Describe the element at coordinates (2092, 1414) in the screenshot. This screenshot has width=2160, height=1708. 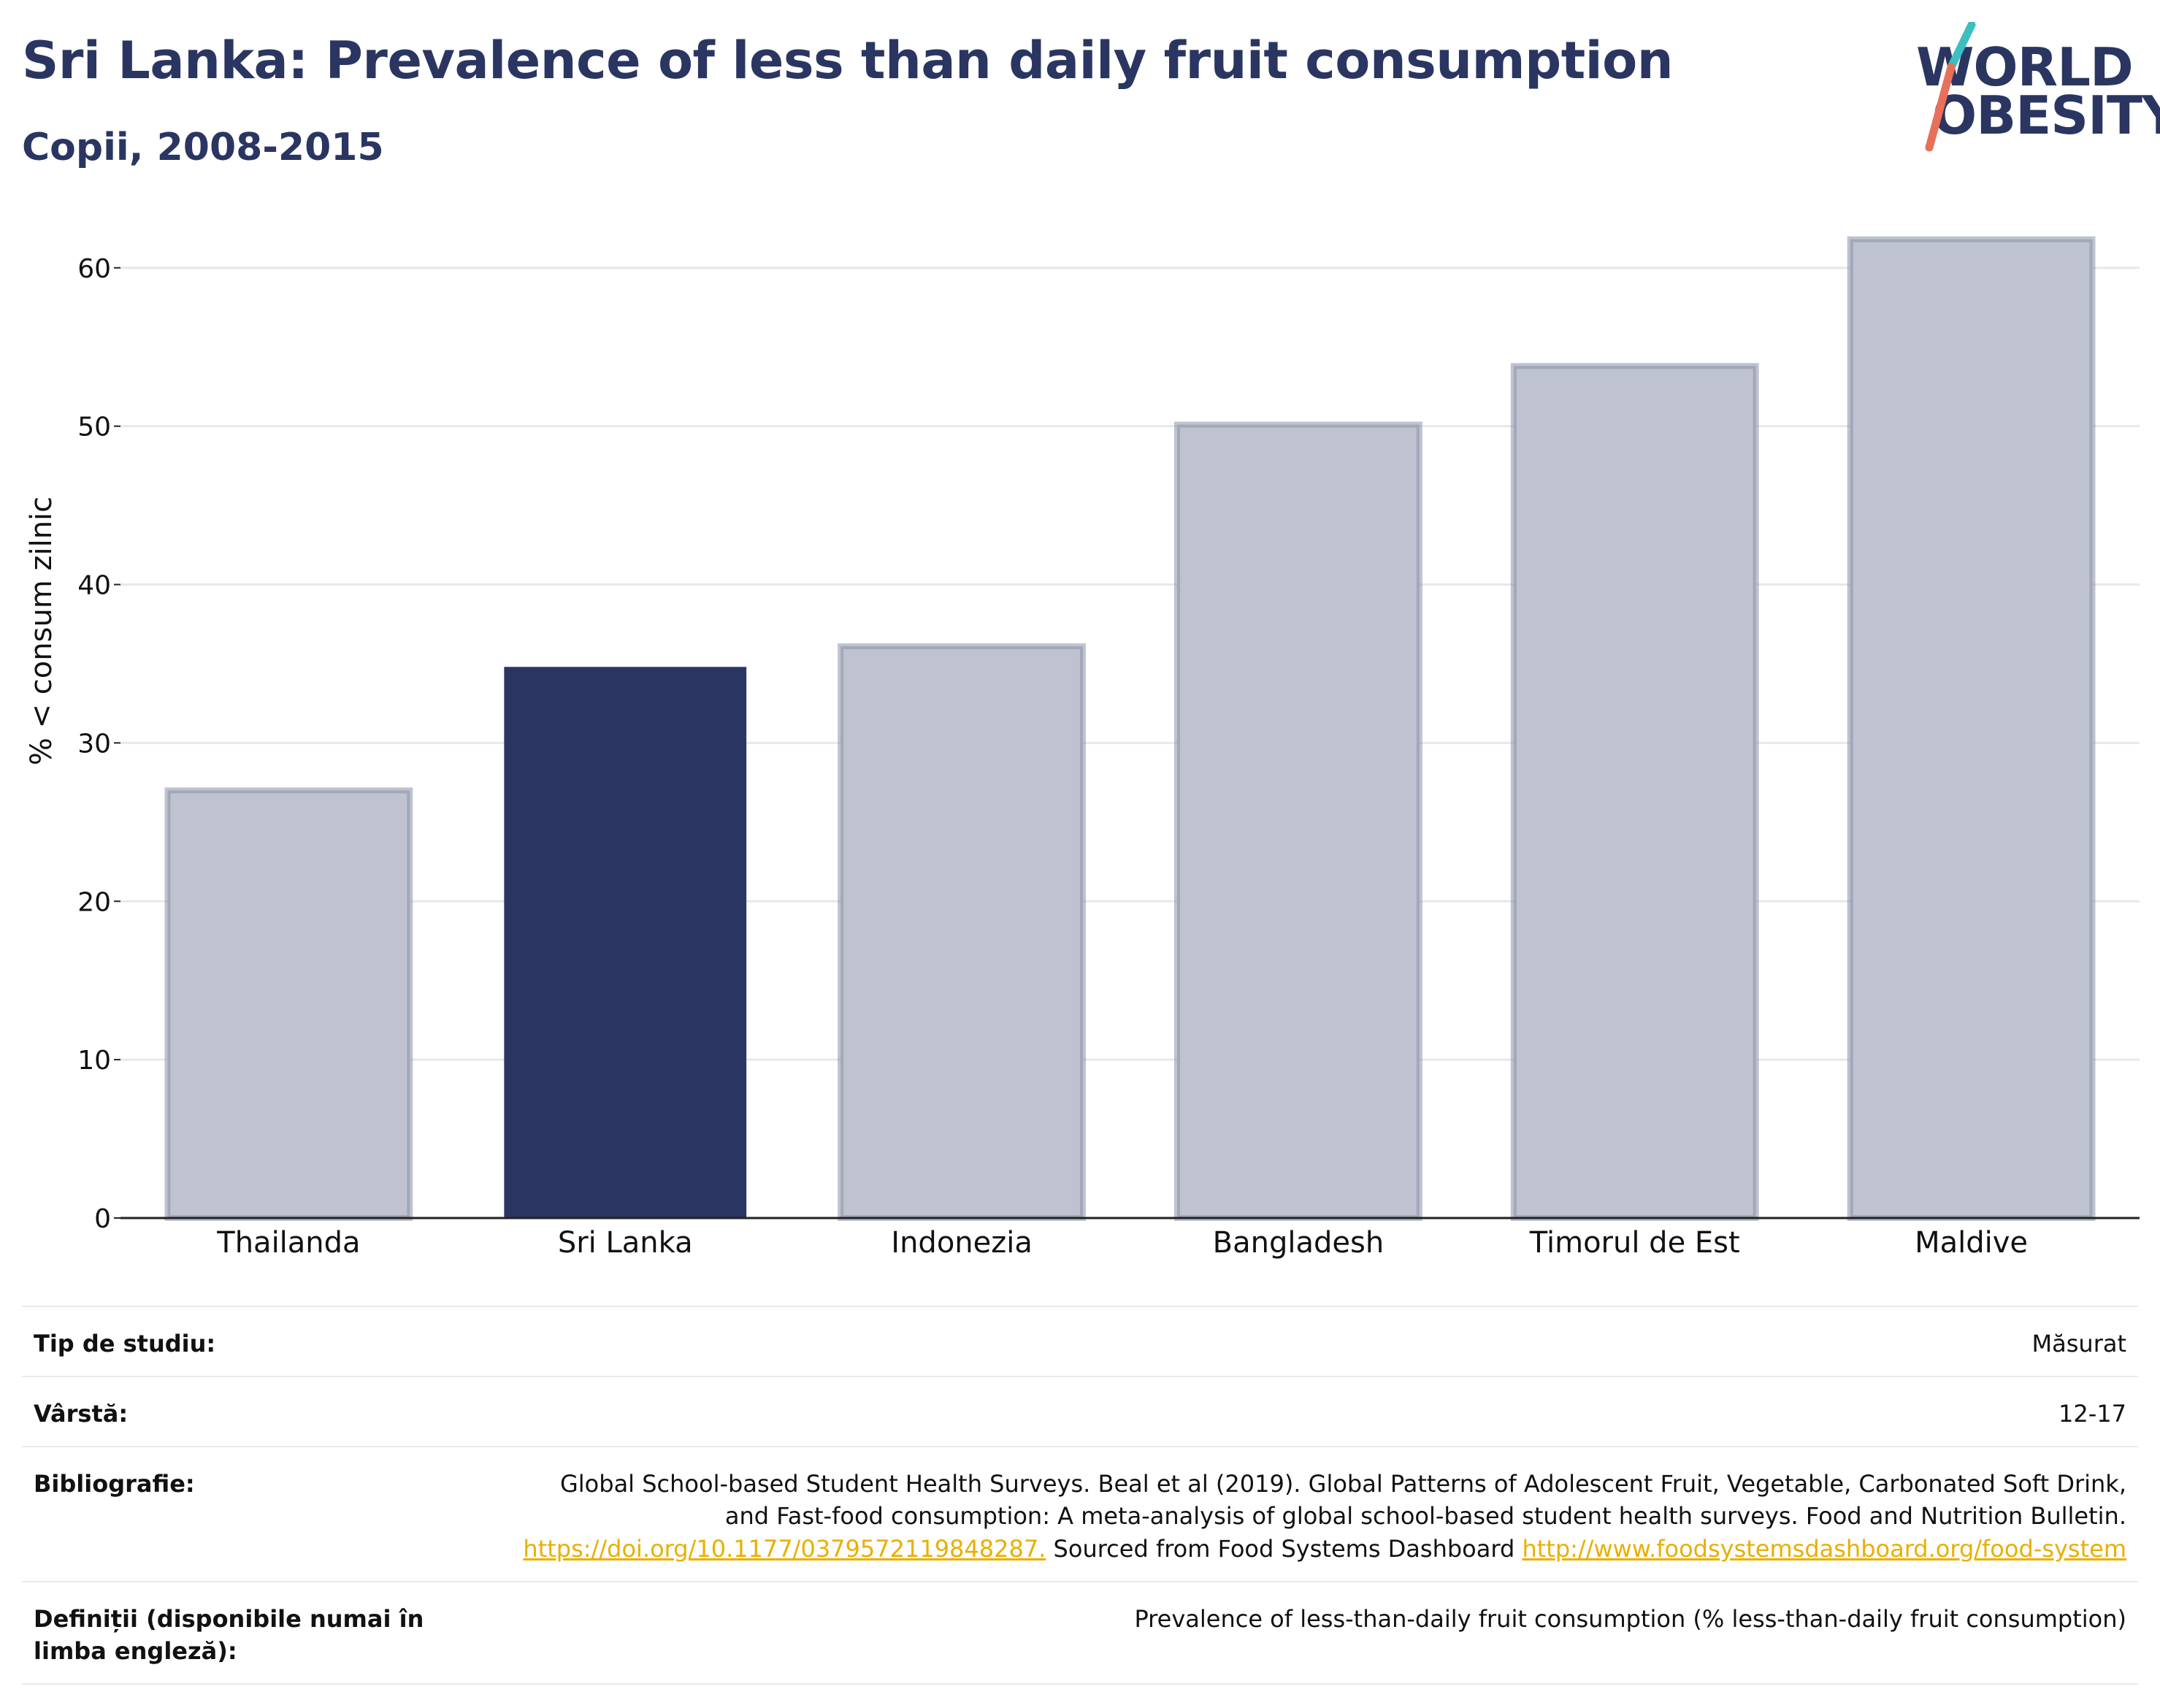
I see `age-value: 12-17` at that location.